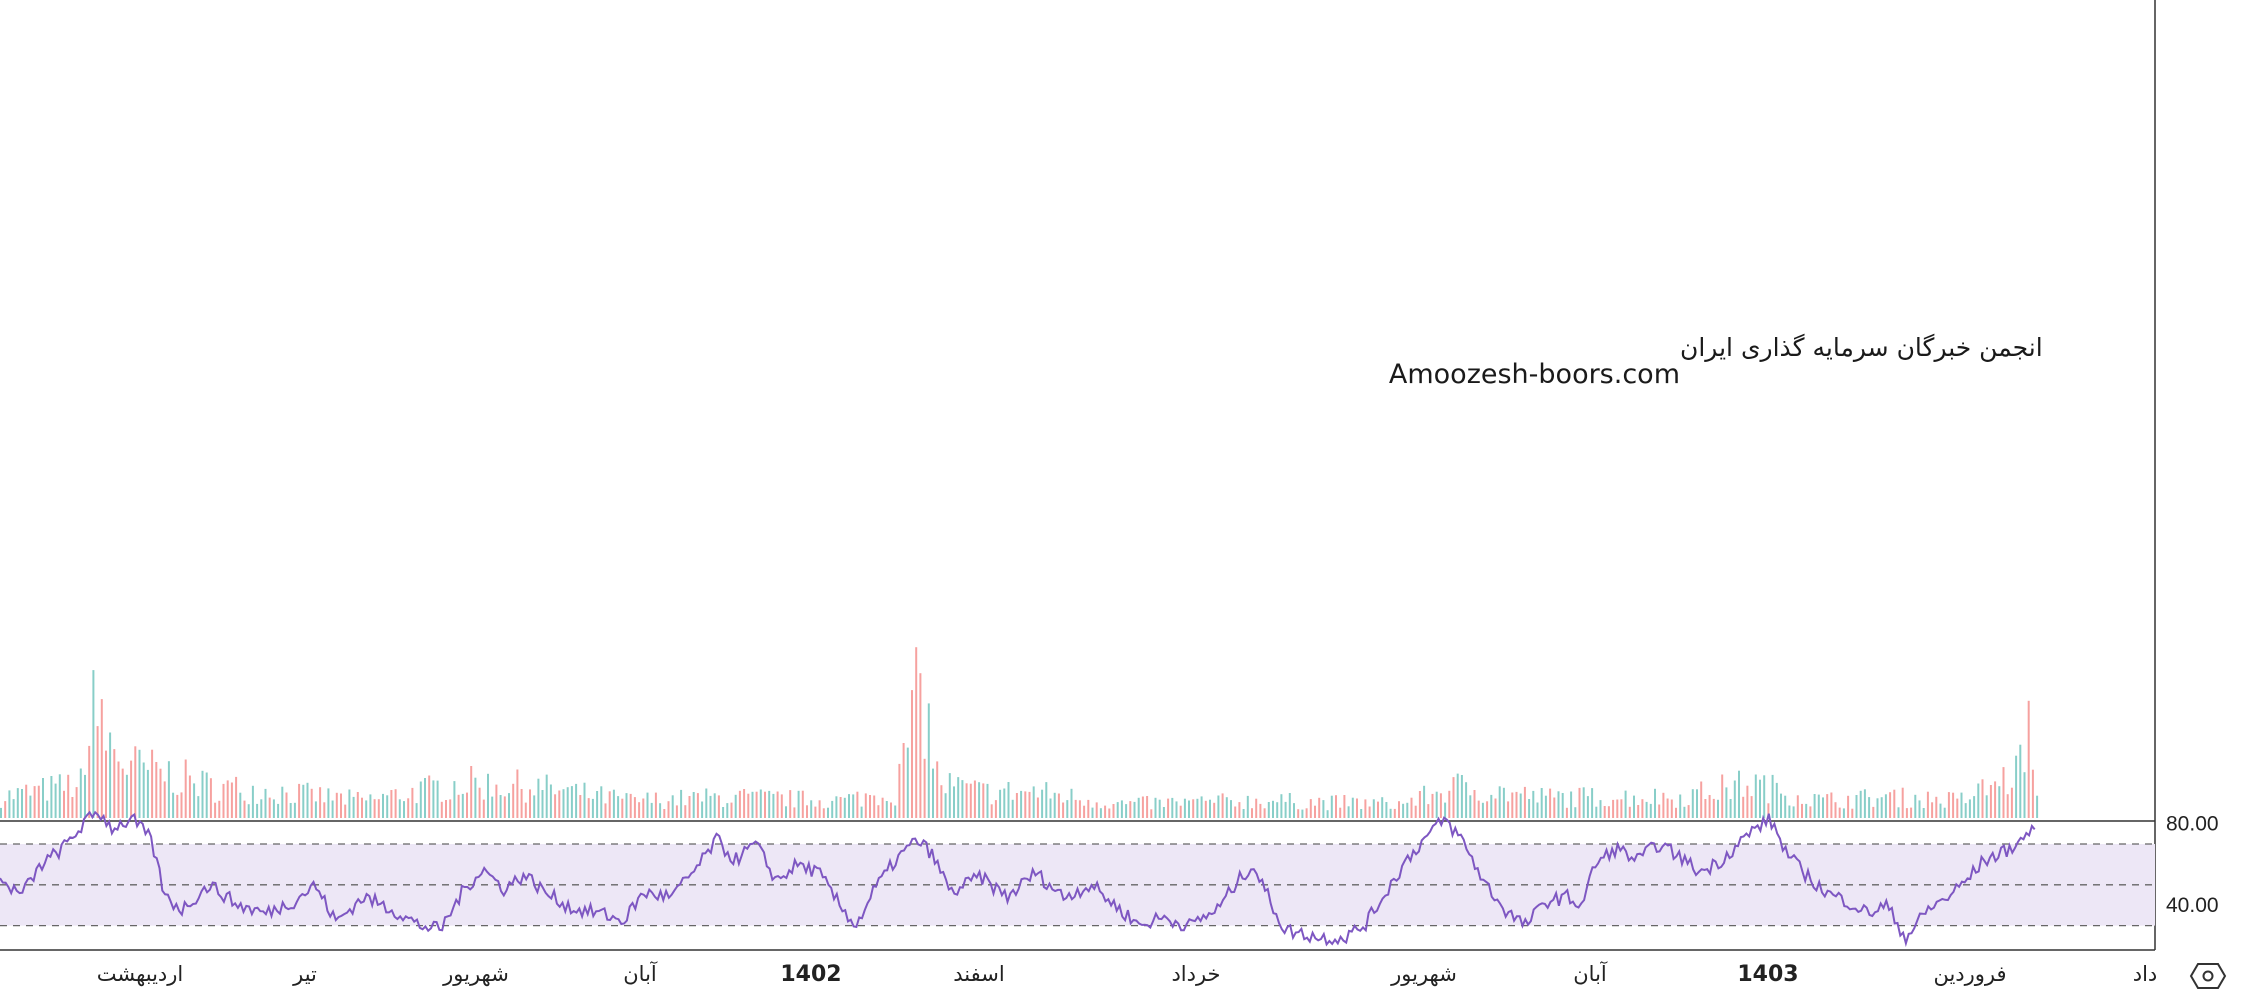  What do you see at coordinates (475, 974) in the screenshot?
I see `time-tick-label: شهریور` at bounding box center [475, 974].